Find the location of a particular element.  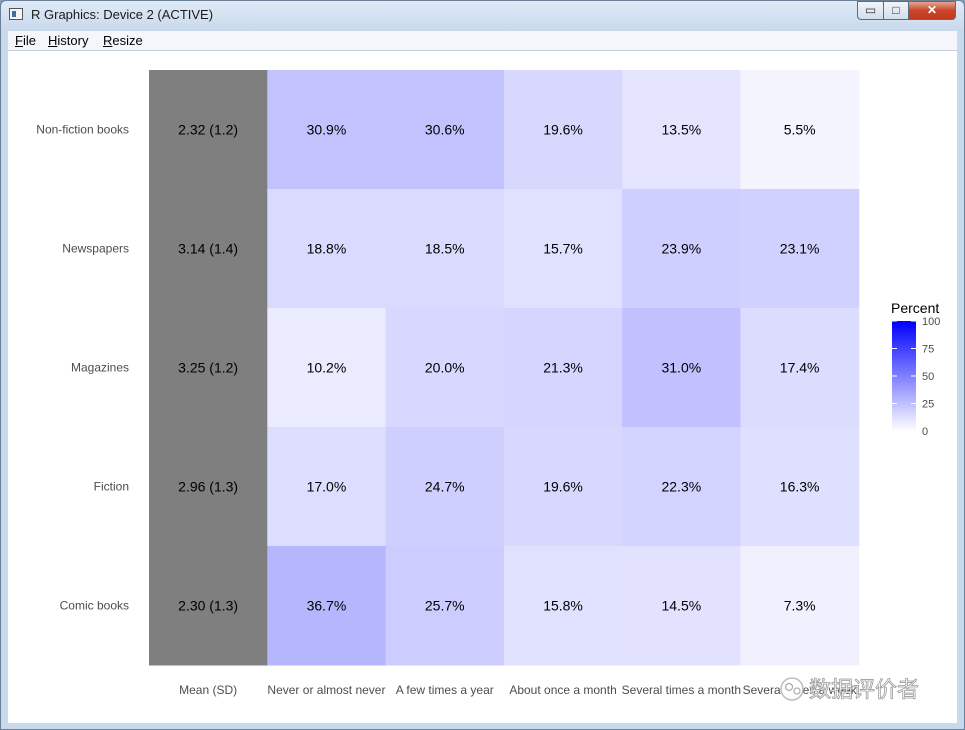

cell-label: 21.3% is located at coordinates (563, 368).